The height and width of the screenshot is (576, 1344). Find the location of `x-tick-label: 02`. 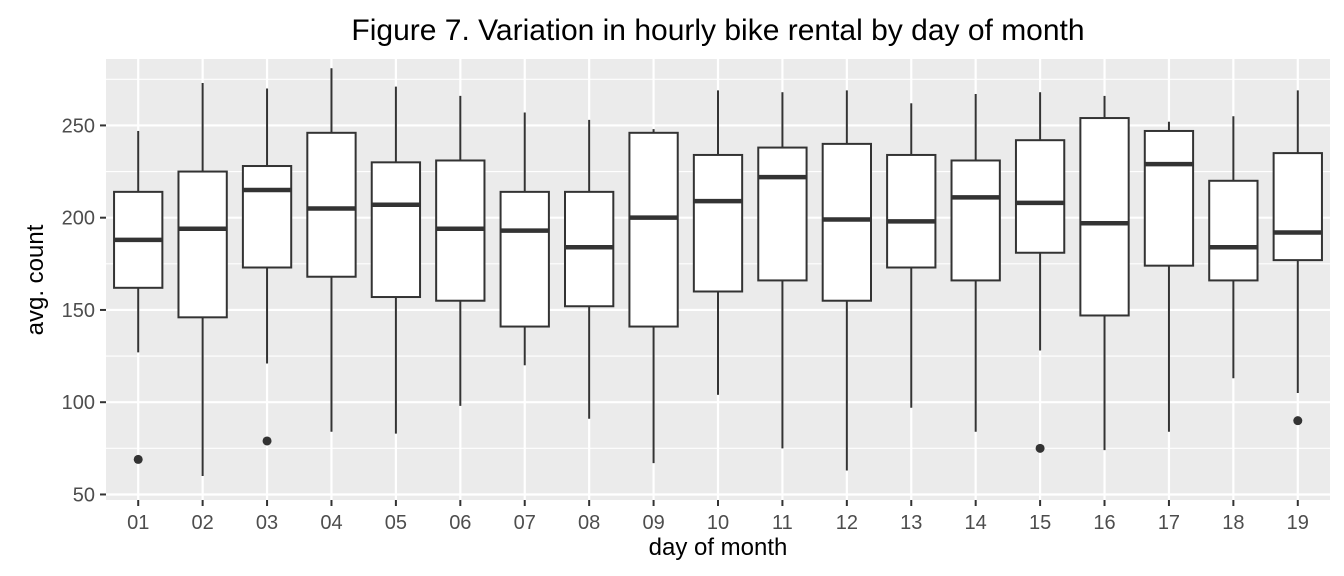

x-tick-label: 02 is located at coordinates (203, 523).